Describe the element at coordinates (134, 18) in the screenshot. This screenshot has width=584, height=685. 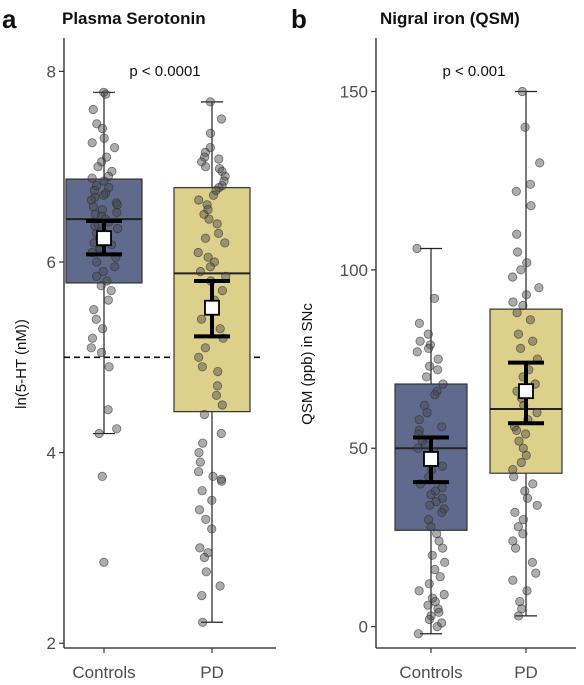
I see `chart-title-serotonin: Plasma Serotonin` at that location.